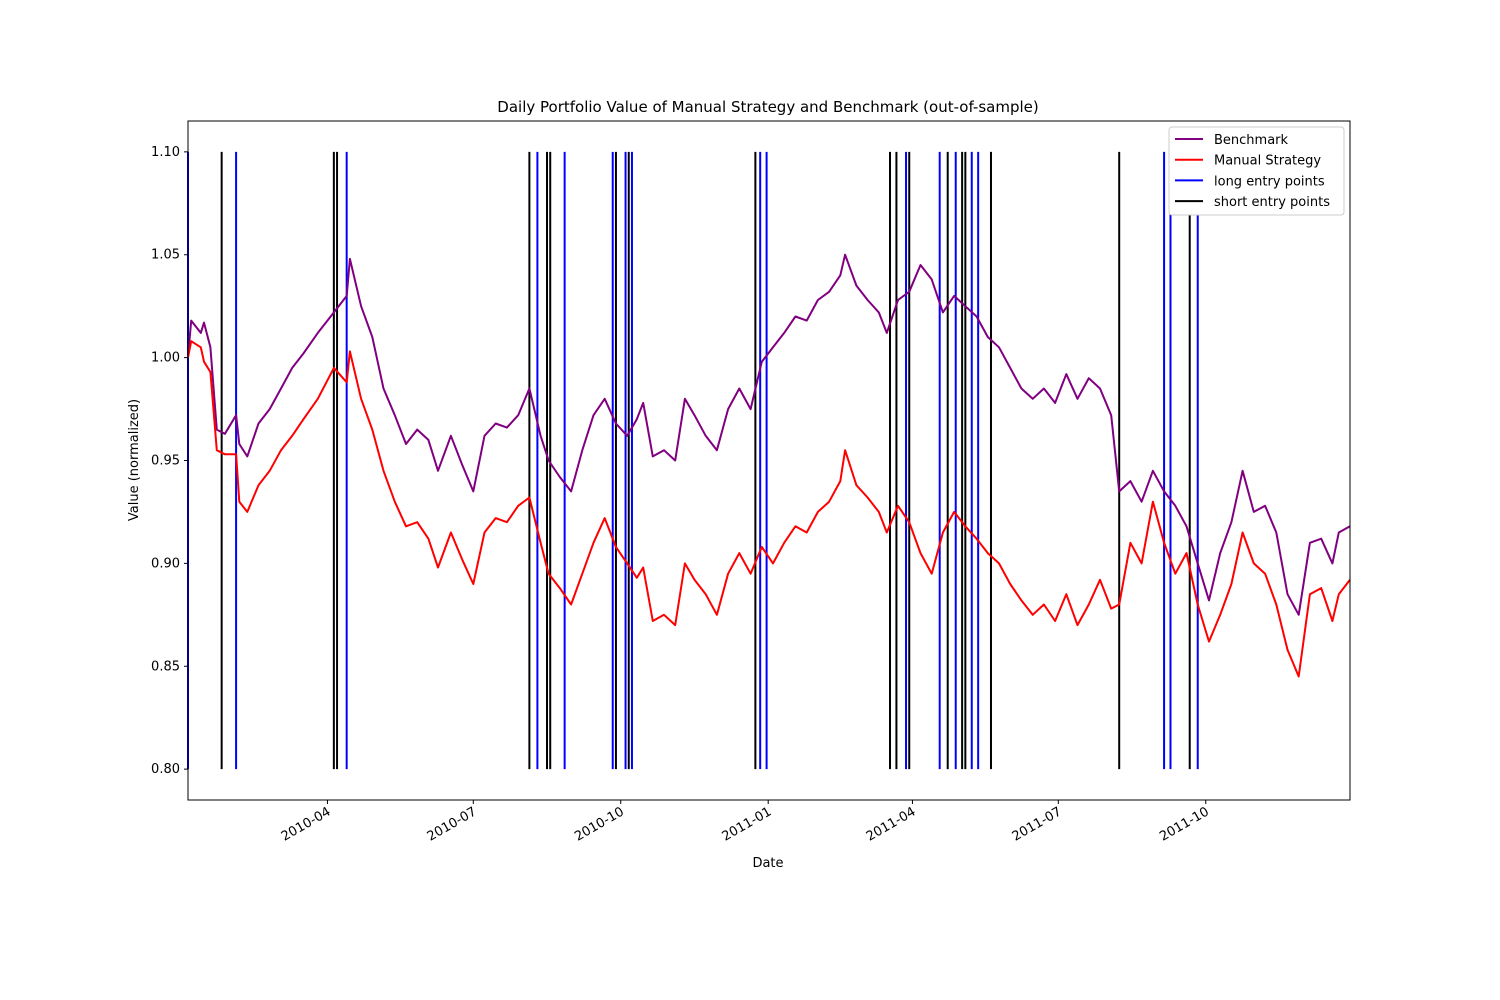 The height and width of the screenshot is (1000, 1500). I want to click on y-tick-label: 1.05, so click(165, 255).